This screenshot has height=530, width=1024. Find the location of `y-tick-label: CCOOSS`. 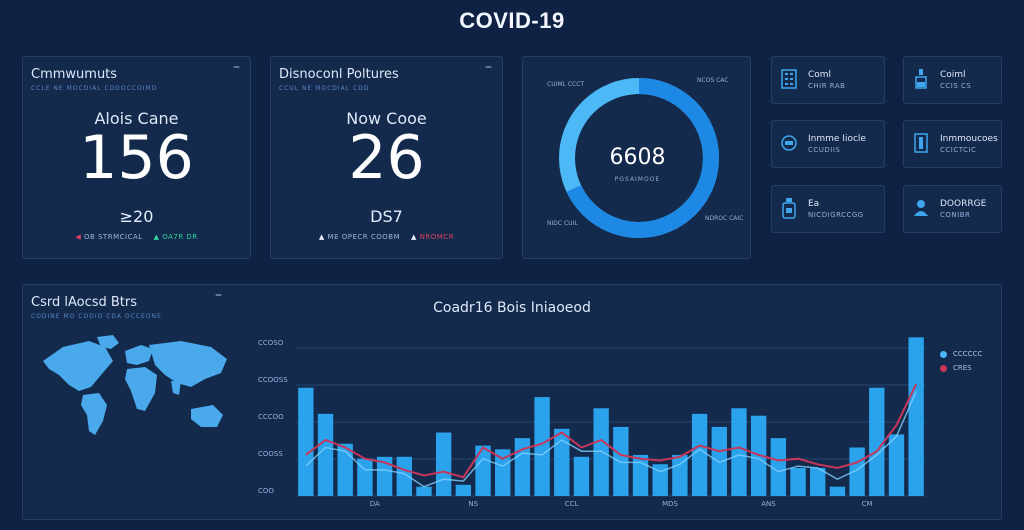

y-tick-label: CCOOSS is located at coordinates (273, 380).